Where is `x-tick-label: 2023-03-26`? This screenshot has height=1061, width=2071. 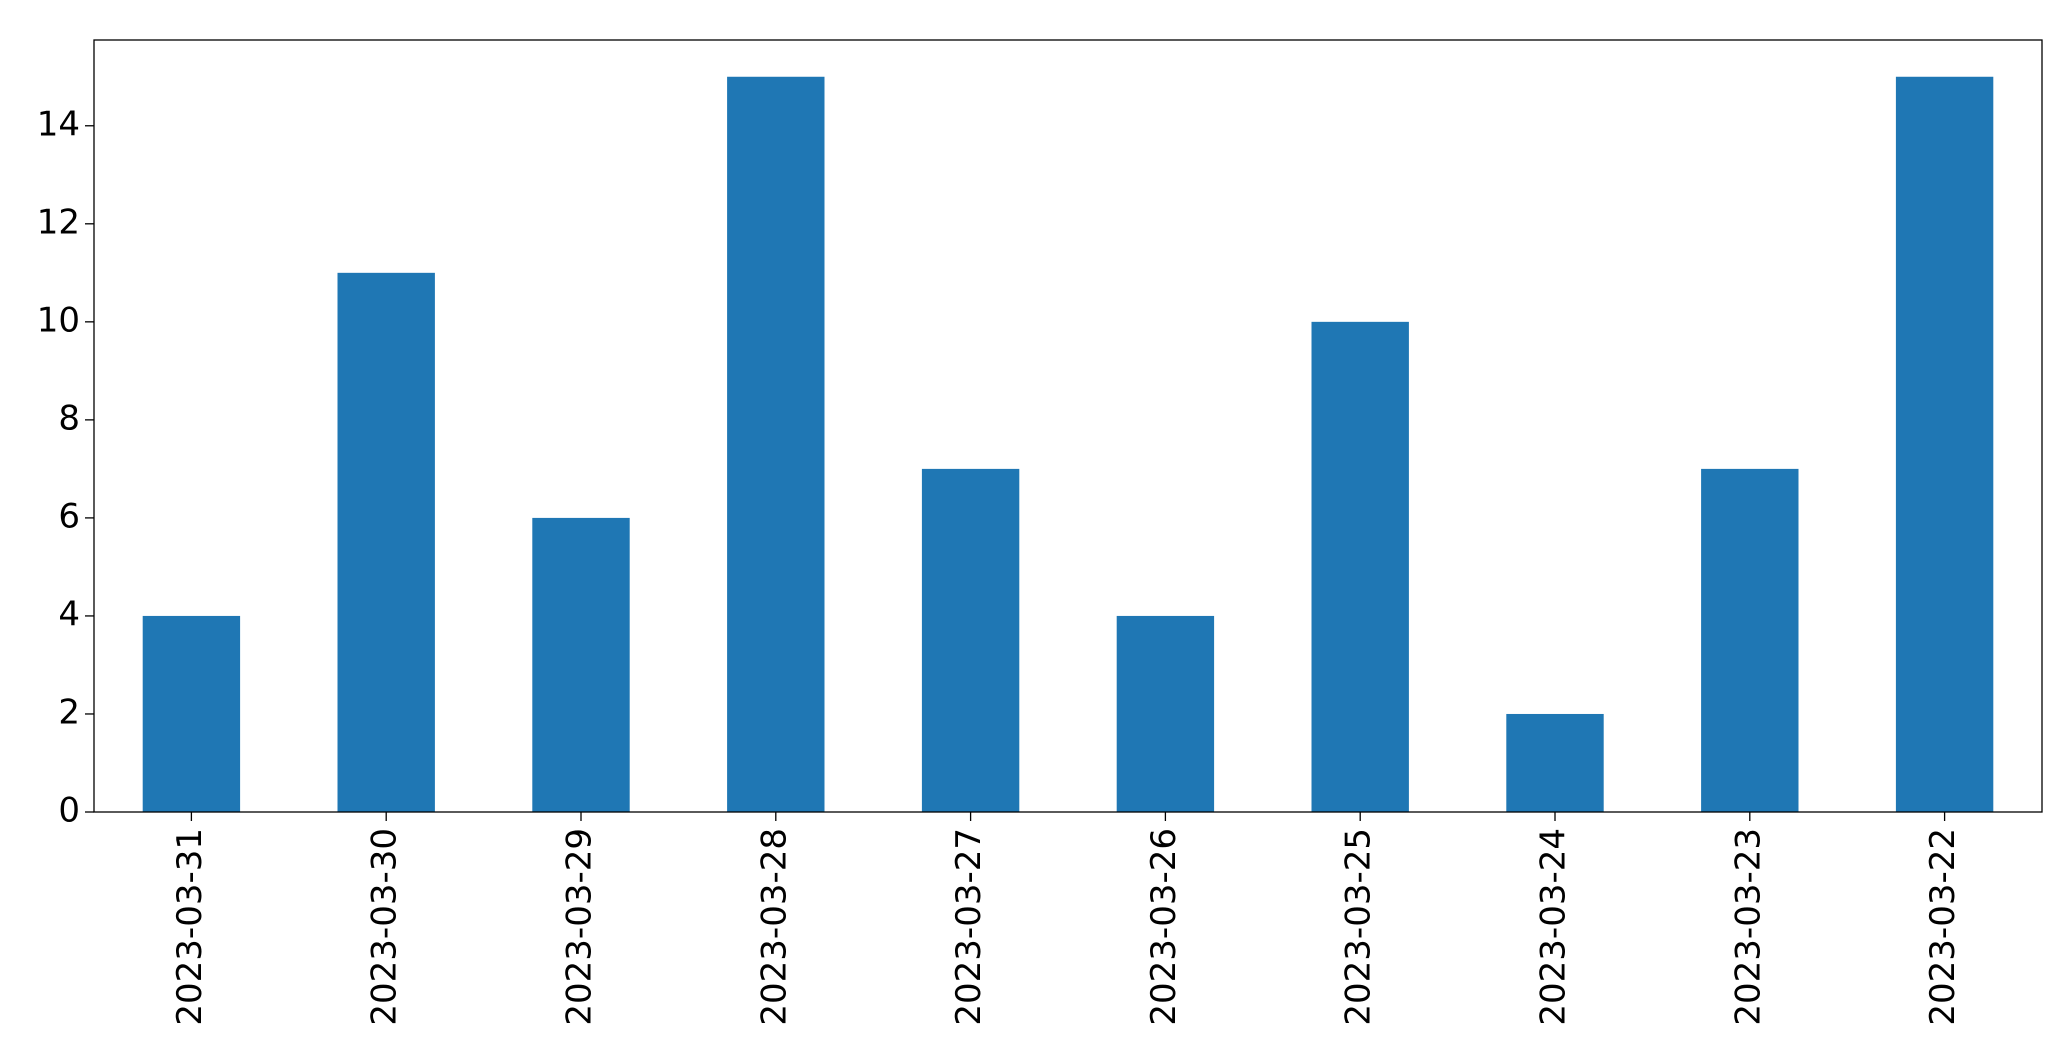
x-tick-label: 2023-03-26 is located at coordinates (1164, 927).